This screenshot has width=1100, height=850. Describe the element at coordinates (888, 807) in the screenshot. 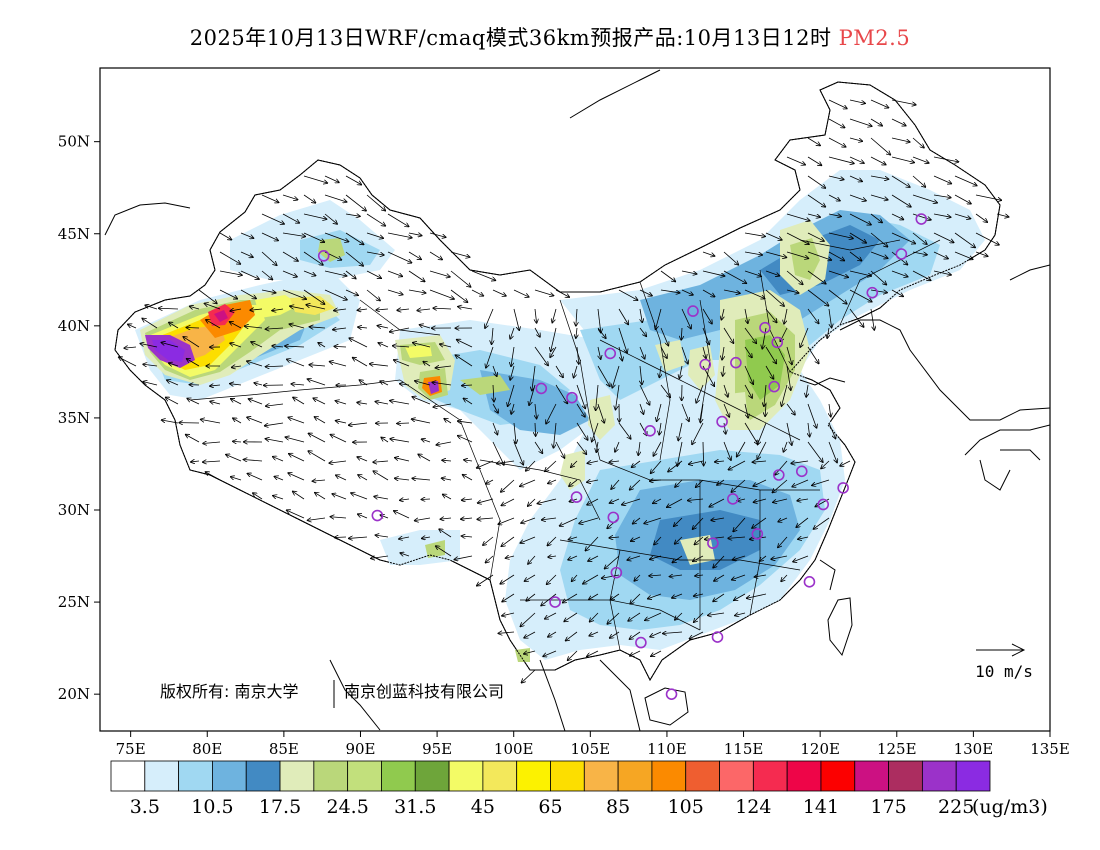

I see `colorbar-label: 175` at that location.